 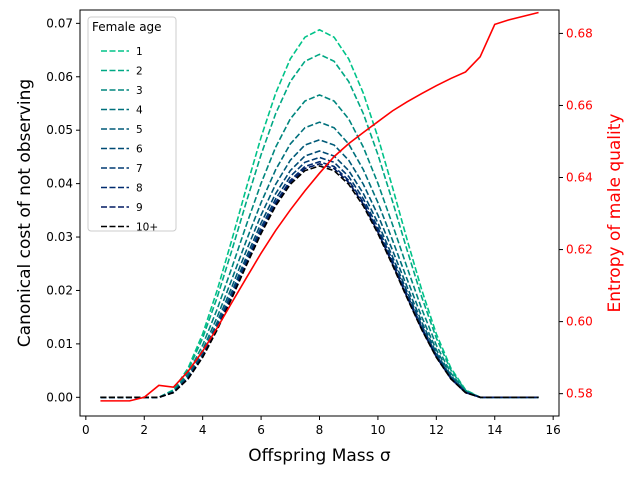 I want to click on x-tick-label: 16, so click(x=553, y=430).